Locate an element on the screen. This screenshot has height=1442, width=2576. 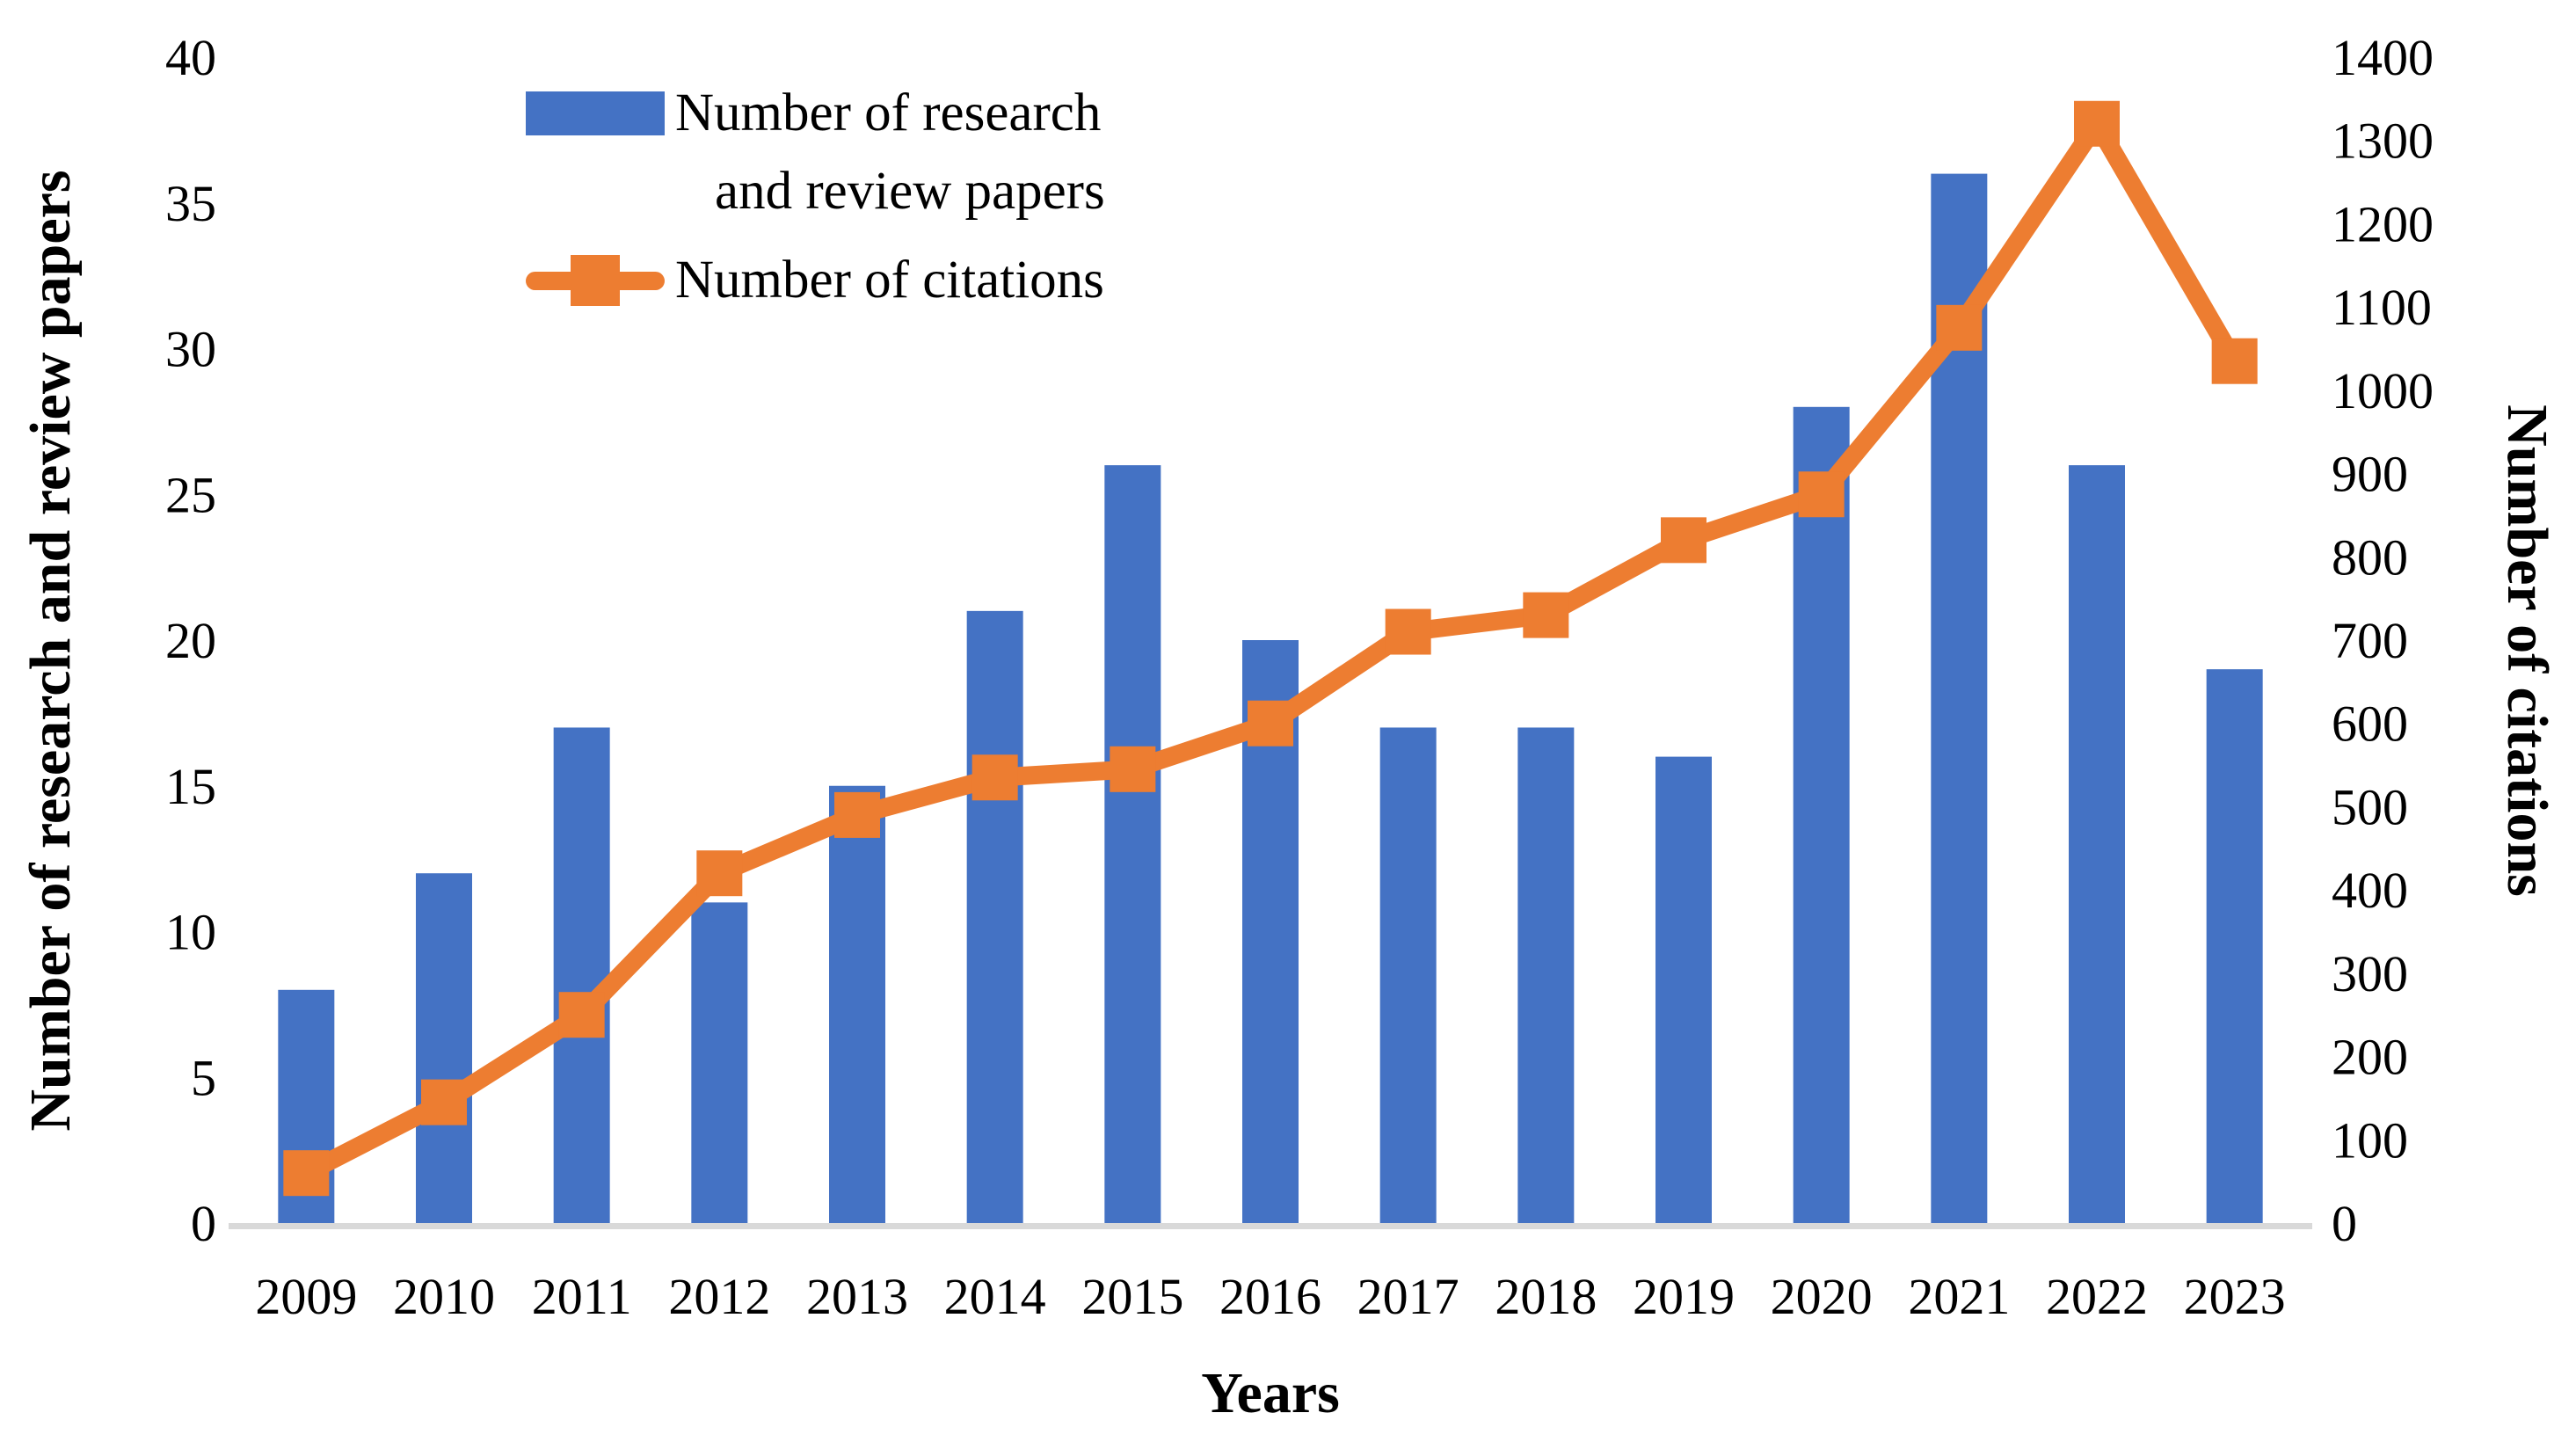
bar-series-swatch-icon is located at coordinates (595, 113).